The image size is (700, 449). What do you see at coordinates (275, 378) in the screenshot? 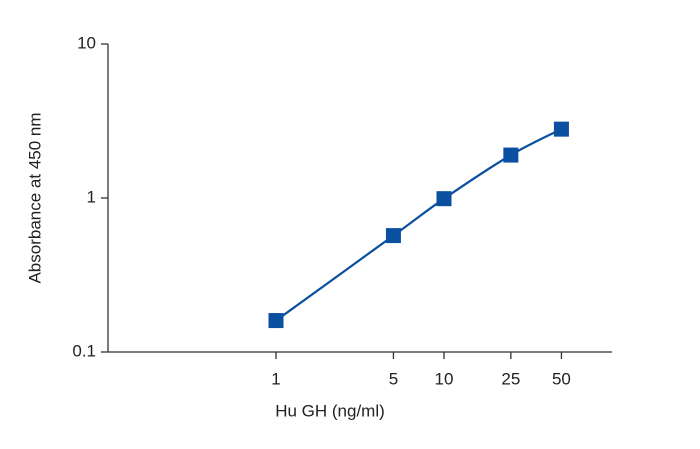
I see `x-tick-label: 1` at bounding box center [275, 378].